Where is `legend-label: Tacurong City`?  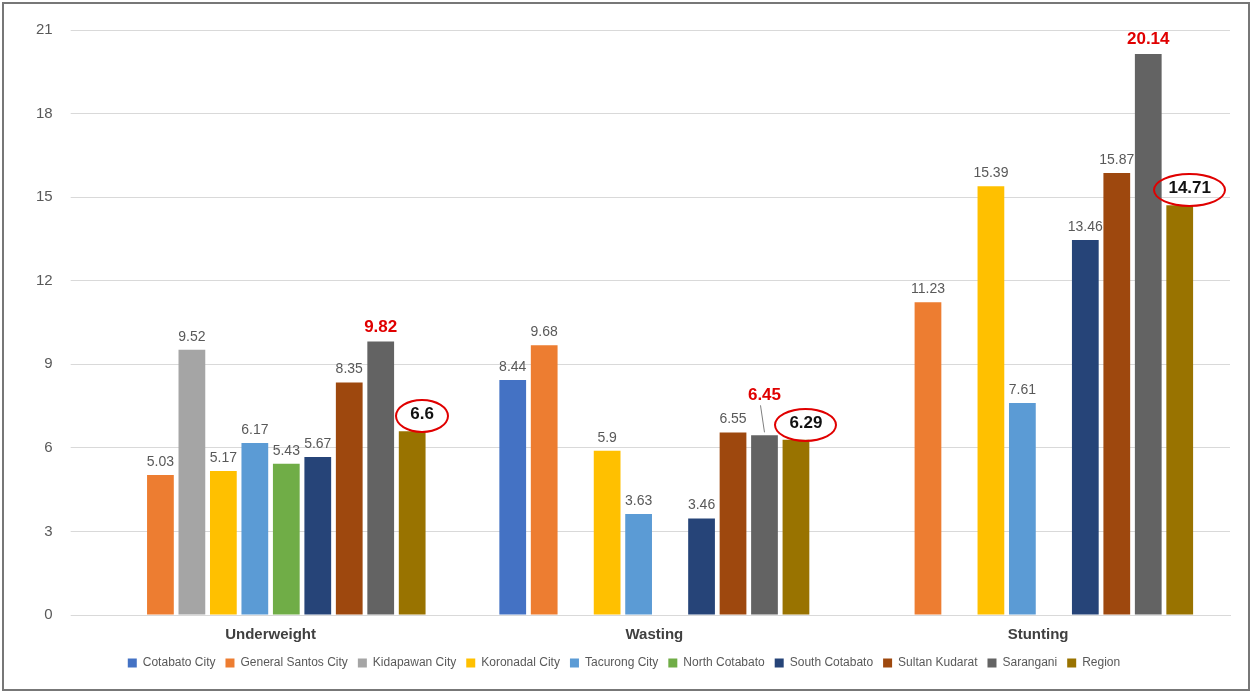 legend-label: Tacurong City is located at coordinates (621, 662).